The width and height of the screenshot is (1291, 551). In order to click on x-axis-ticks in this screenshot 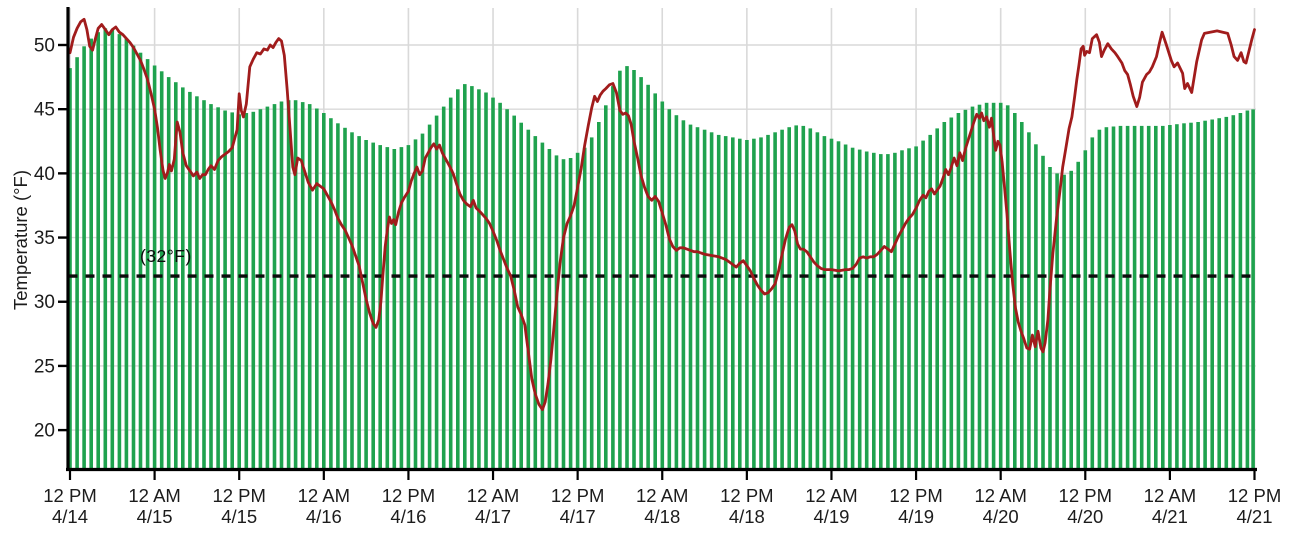, I will do `click(662, 475)`.